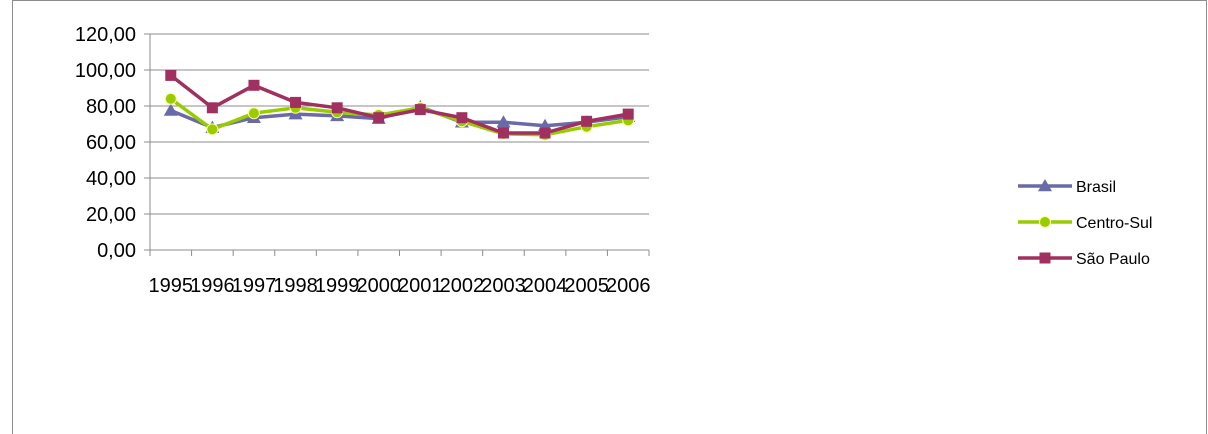  What do you see at coordinates (105, 71) in the screenshot?
I see `y-tick-label: 100,00` at bounding box center [105, 71].